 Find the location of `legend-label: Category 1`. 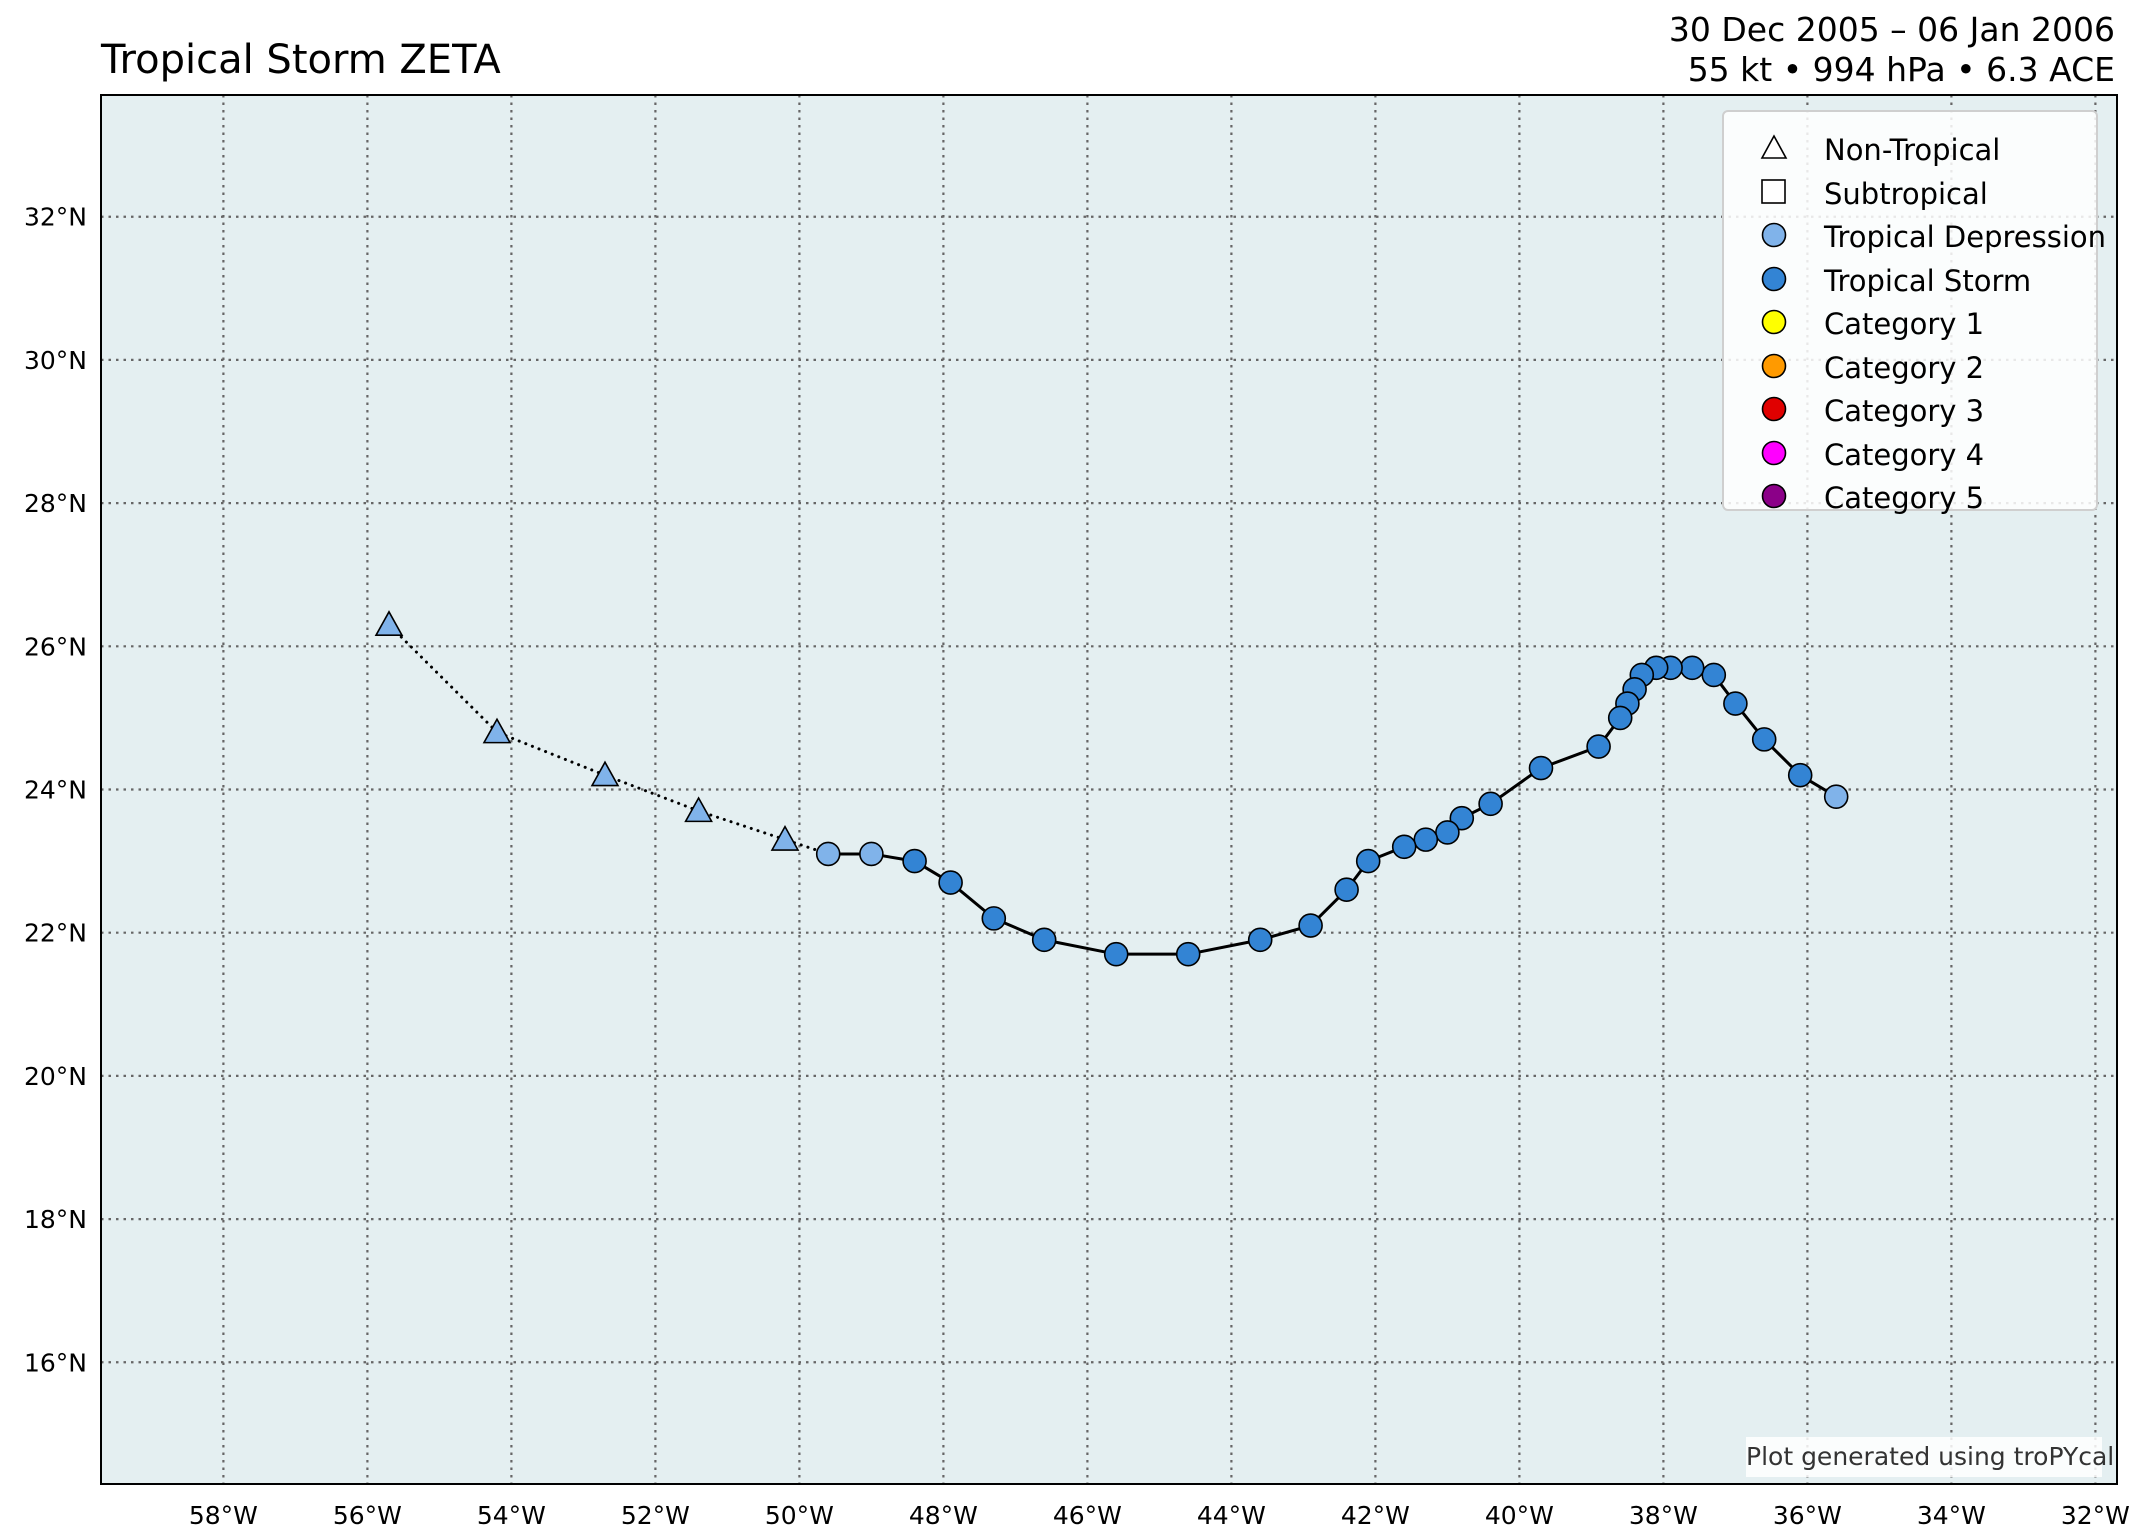

legend-label: Category 1 is located at coordinates (1904, 324).